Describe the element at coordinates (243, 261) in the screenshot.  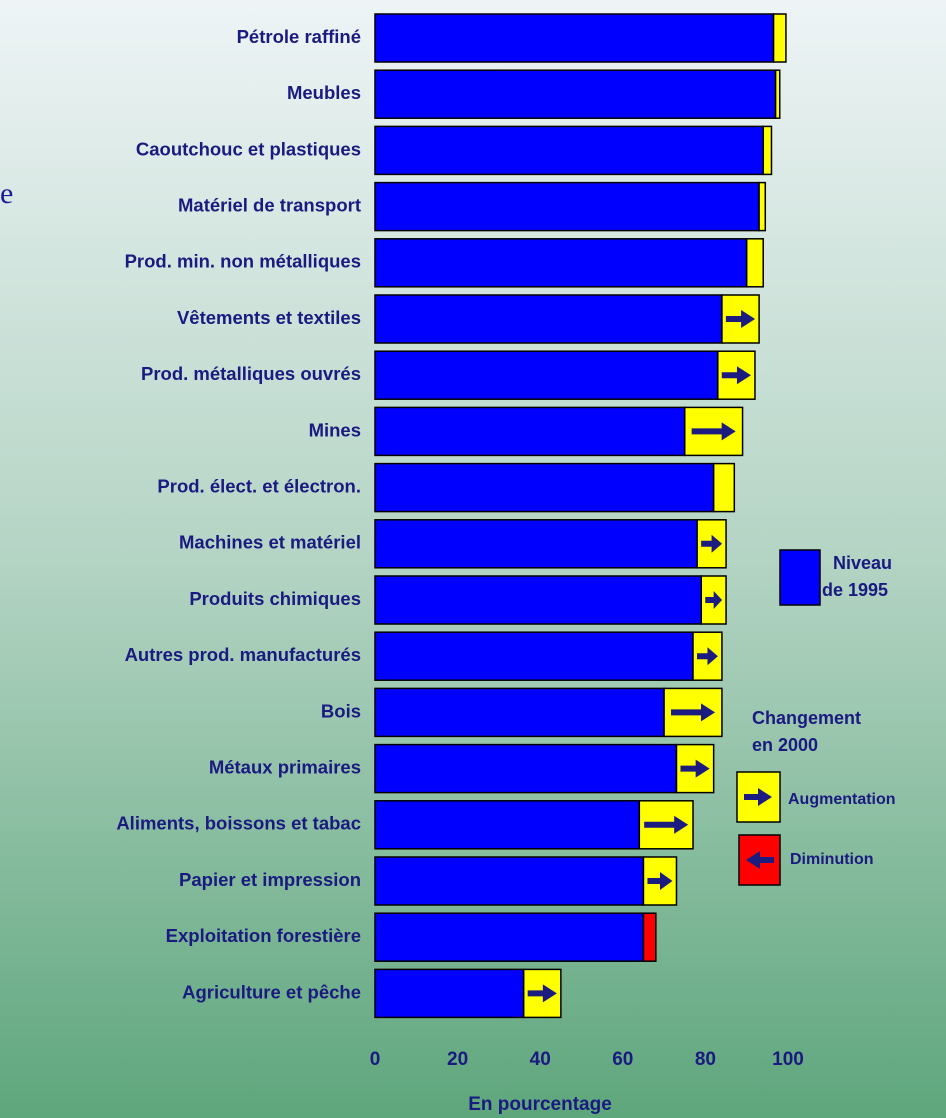
I see `y-tick-label: Prod. min. non métalliques` at that location.